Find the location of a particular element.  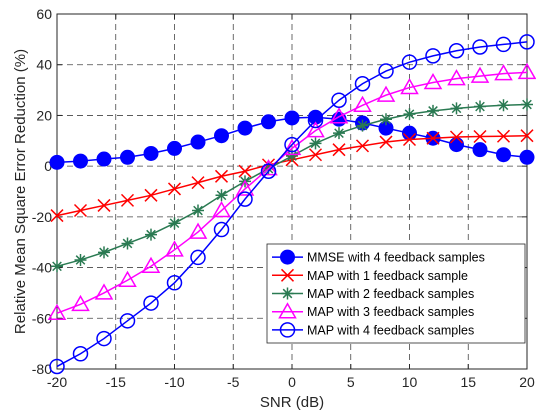

x-tick-label: -15 is located at coordinates (116, 382).